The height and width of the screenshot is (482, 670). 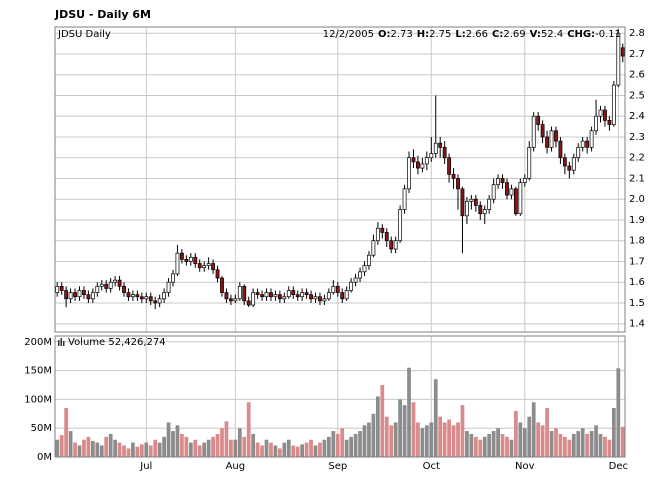 What do you see at coordinates (637, 95) in the screenshot?
I see `y-tick-label: 2.5` at bounding box center [637, 95].